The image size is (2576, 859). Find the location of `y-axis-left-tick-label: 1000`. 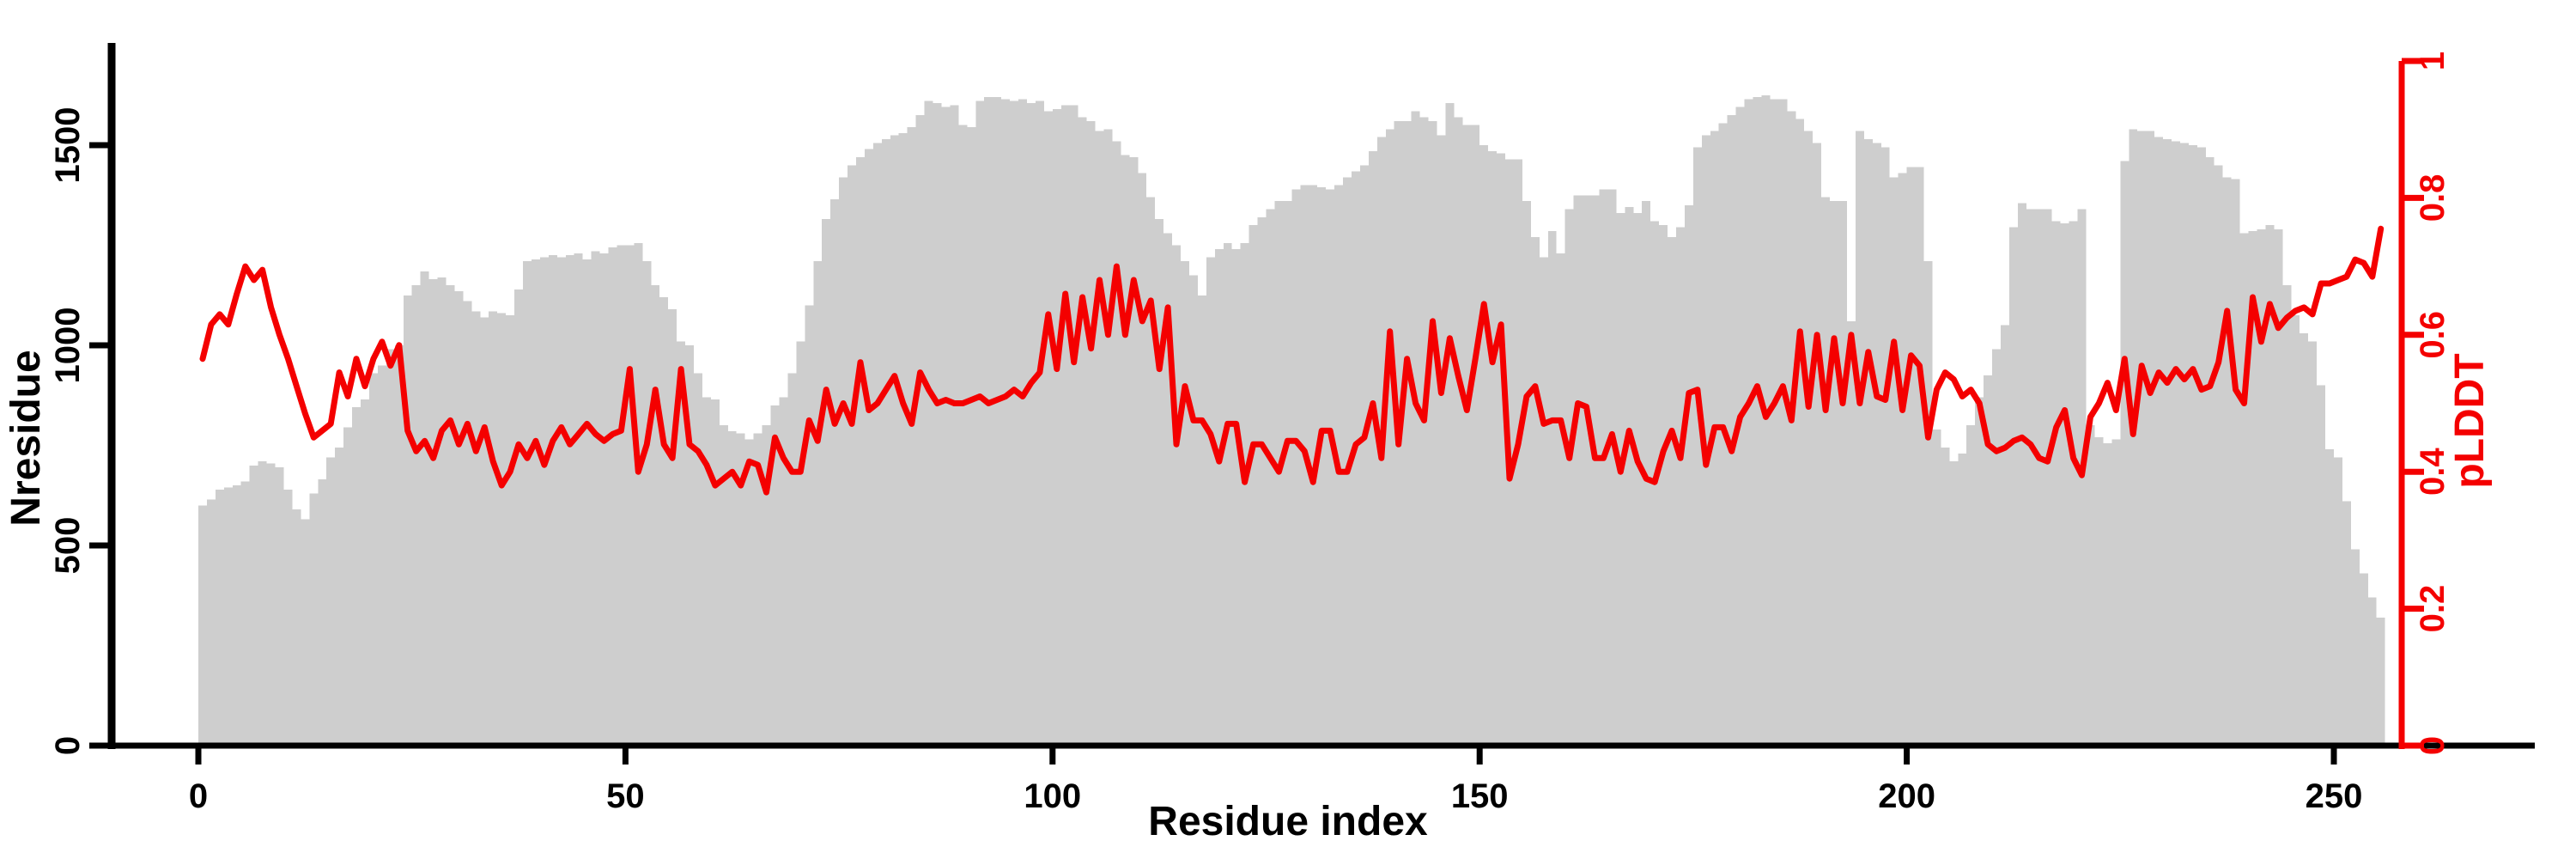

y-axis-left-tick-label: 1000 is located at coordinates (68, 346).